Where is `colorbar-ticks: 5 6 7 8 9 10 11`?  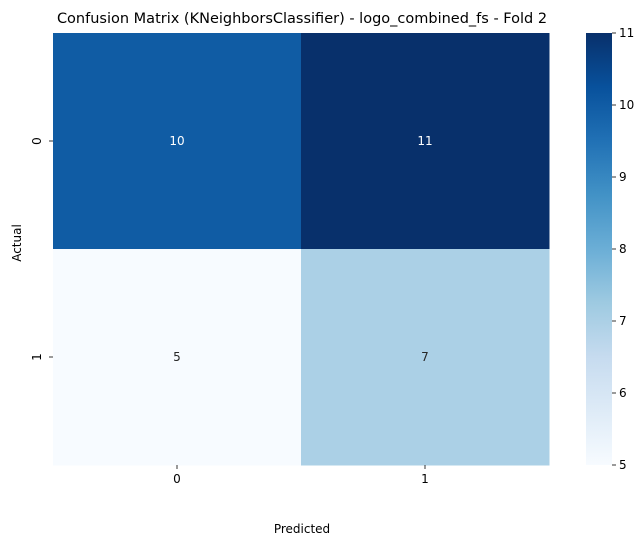
colorbar-ticks: 5 6 7 8 9 10 11 is located at coordinates (623, 249).